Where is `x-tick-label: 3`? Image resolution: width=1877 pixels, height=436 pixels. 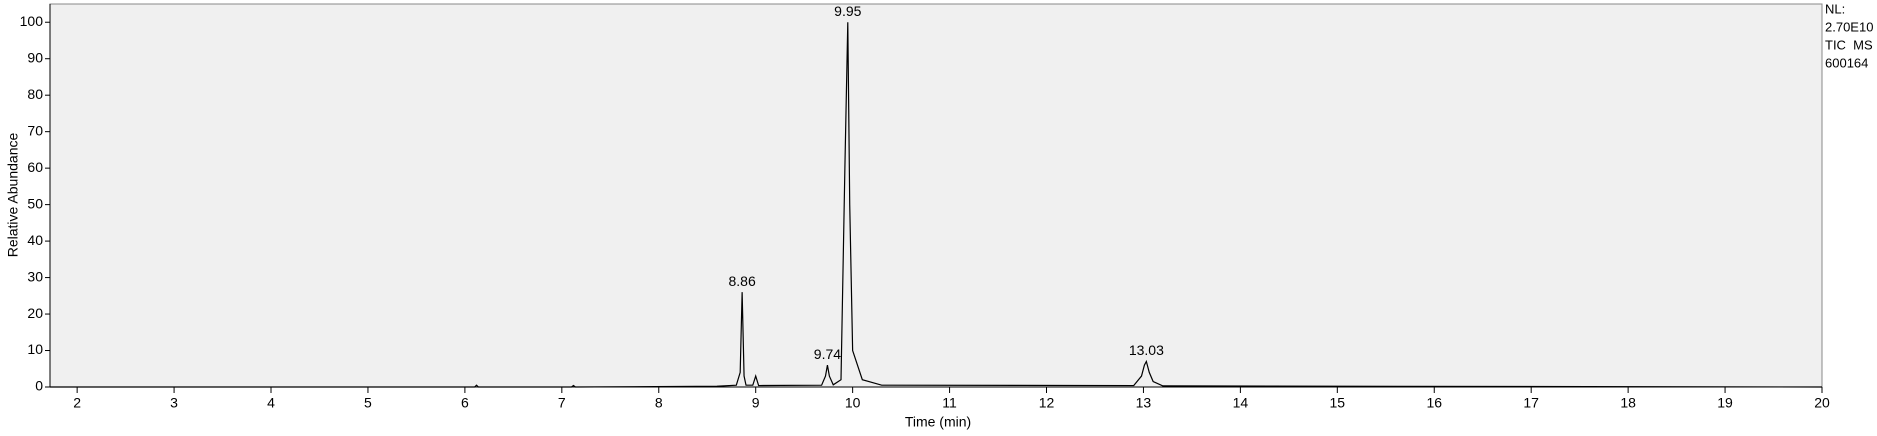
x-tick-label: 3 is located at coordinates (174, 403).